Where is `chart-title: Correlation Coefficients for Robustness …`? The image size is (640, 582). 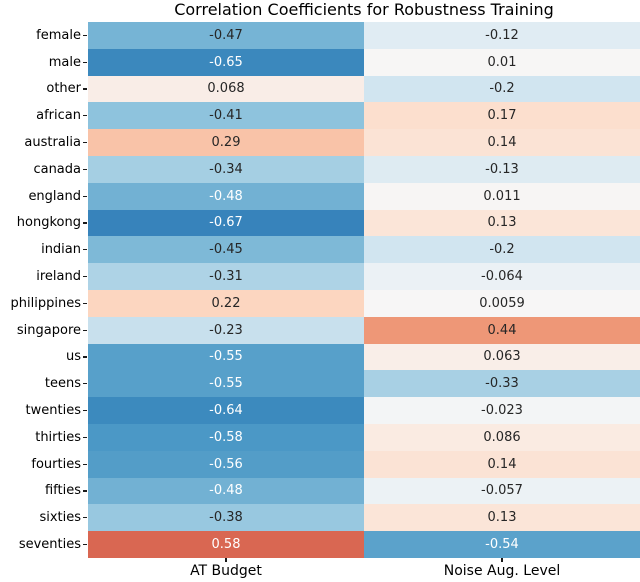
chart-title: Correlation Coefficients for Robustness … is located at coordinates (364, 9).